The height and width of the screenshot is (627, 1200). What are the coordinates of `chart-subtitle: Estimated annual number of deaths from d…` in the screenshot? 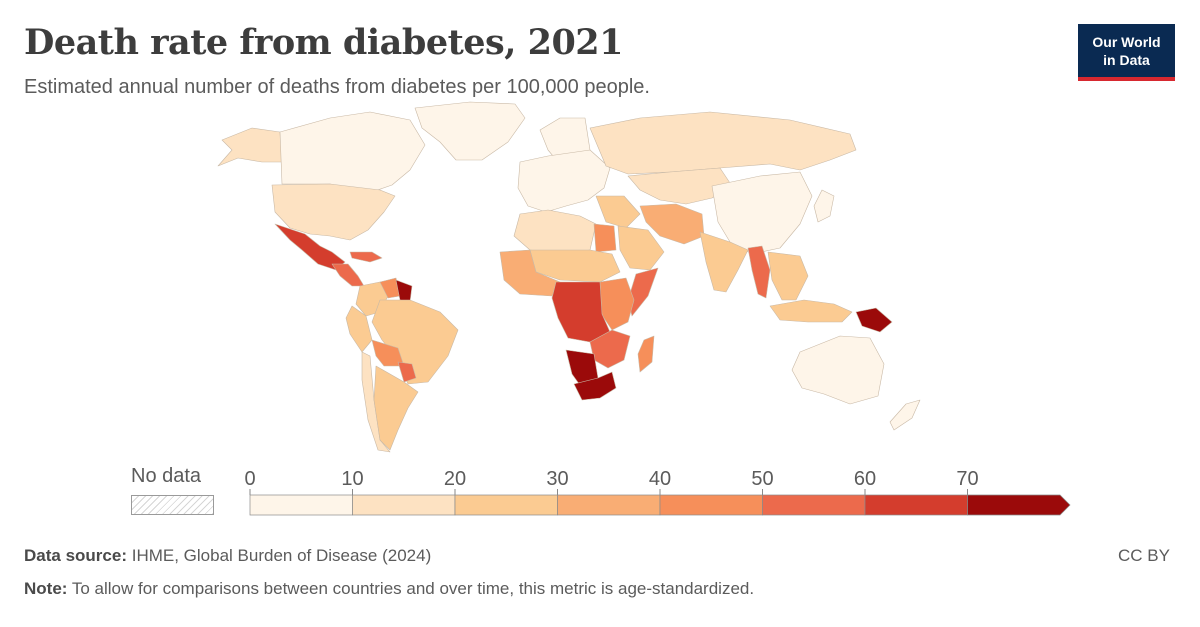 It's located at (337, 87).